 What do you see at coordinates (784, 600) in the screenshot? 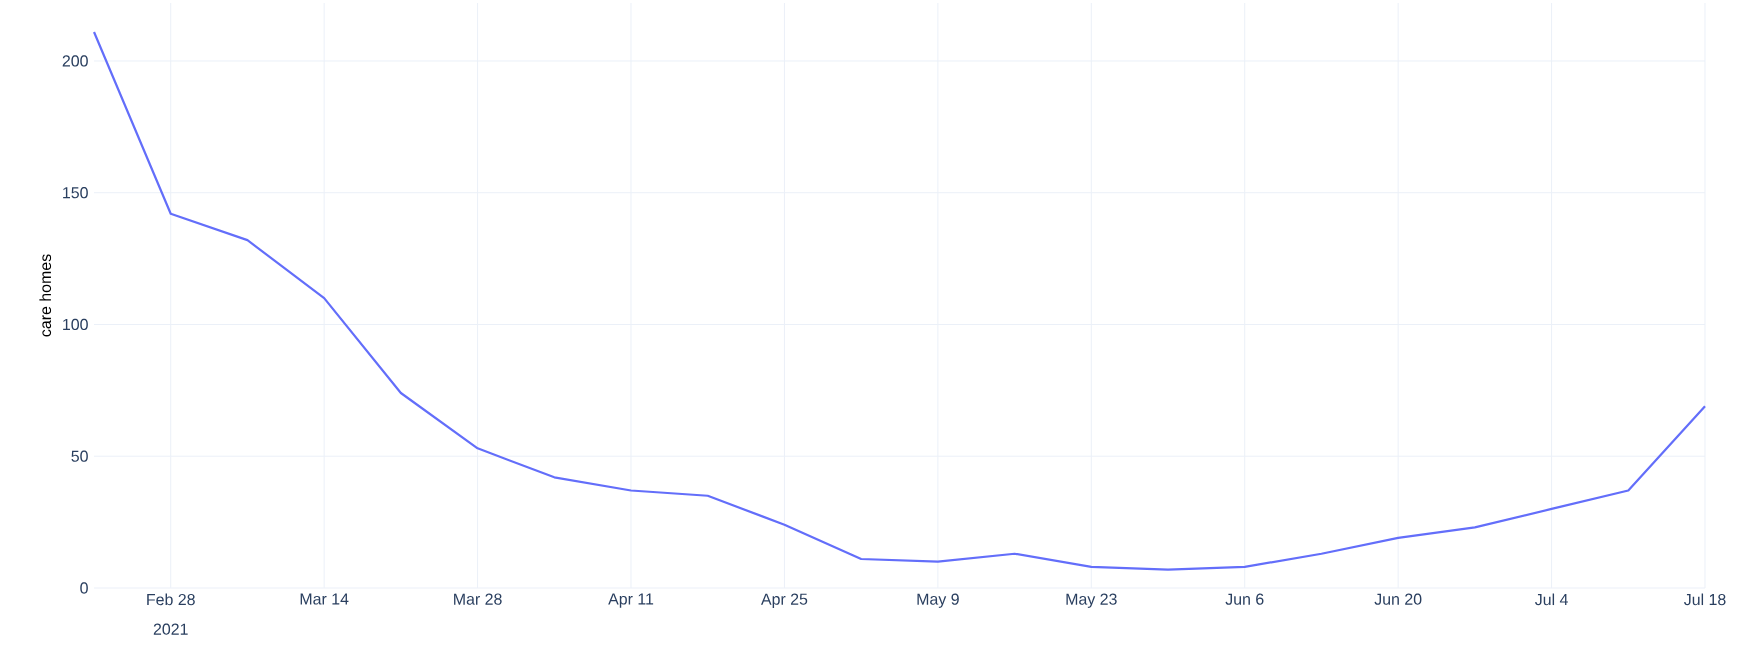
I see `x-tick-label: Apr 25` at bounding box center [784, 600].